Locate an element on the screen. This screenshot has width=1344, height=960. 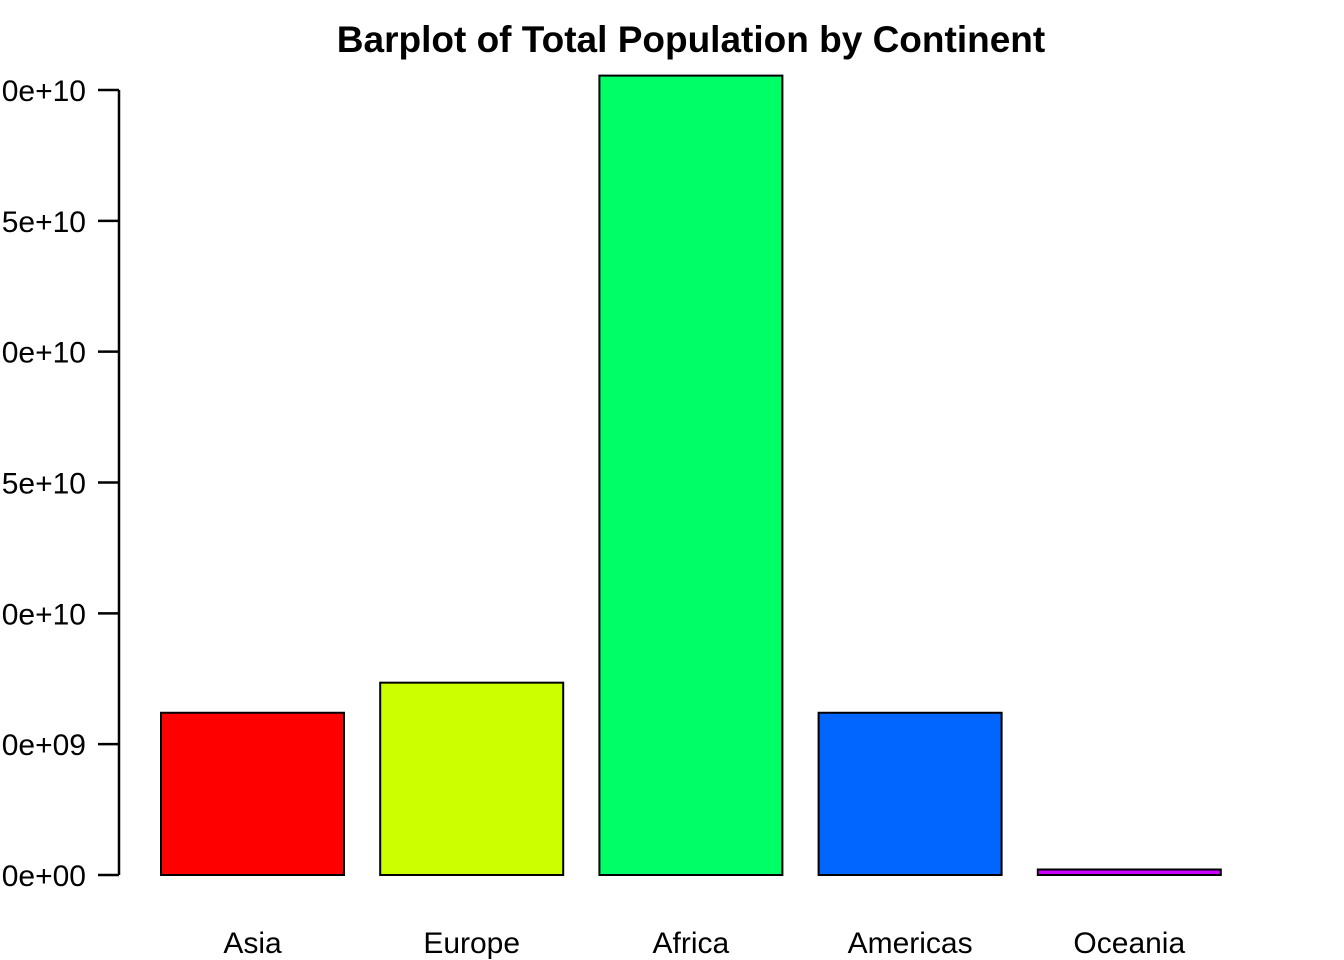
x-category-label: Oceania is located at coordinates (1129, 943).